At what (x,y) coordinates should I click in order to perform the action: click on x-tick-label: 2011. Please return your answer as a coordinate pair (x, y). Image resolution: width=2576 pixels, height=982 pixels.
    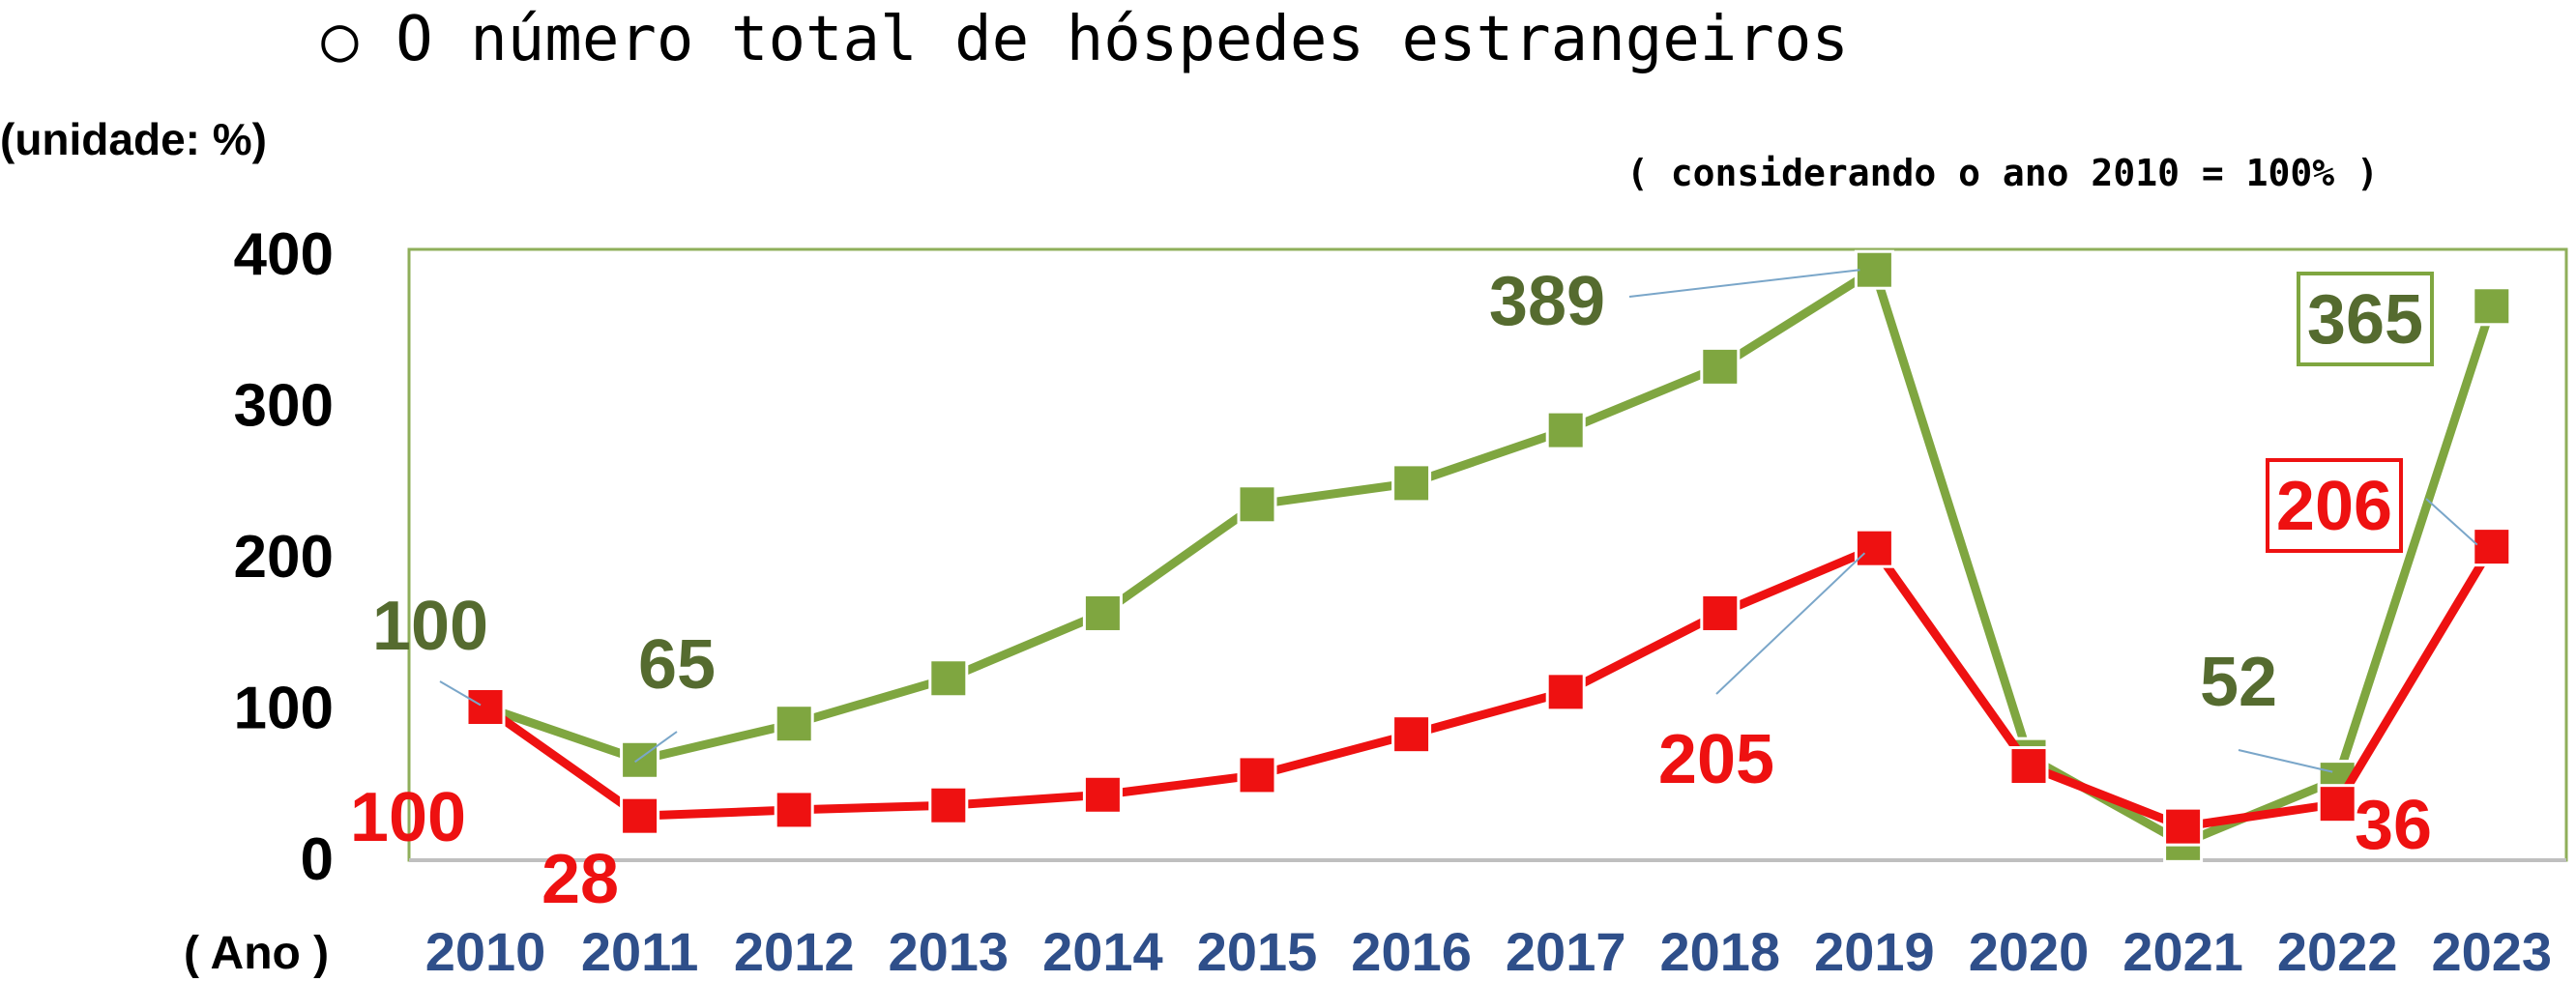
    Looking at the image, I should click on (640, 951).